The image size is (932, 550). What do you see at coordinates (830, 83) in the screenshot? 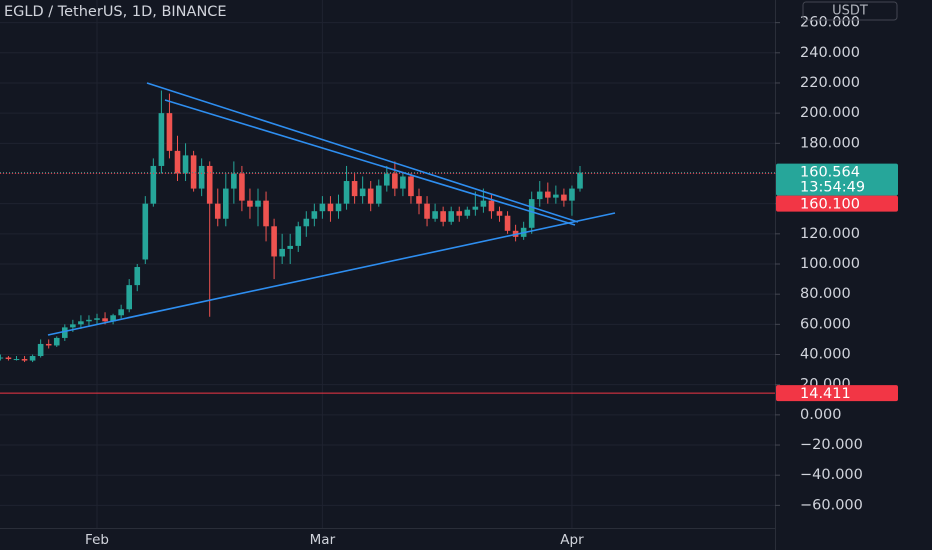
I see `y-tick-label: 220.000` at bounding box center [830, 83].